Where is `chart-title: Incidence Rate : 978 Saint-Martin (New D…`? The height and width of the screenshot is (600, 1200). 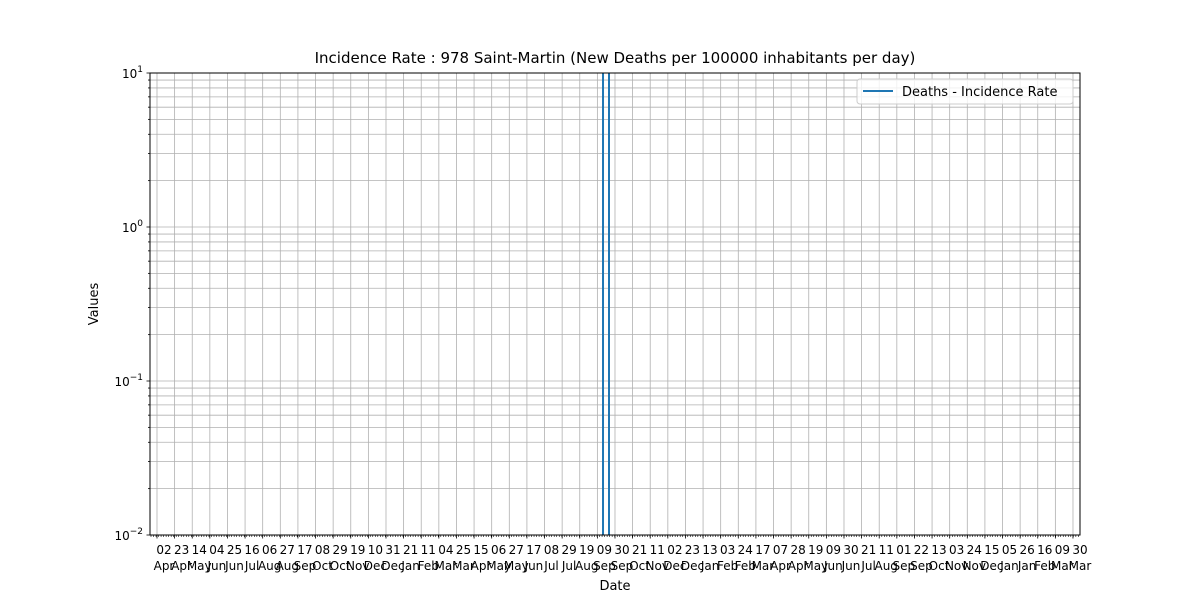 chart-title: Incidence Rate : 978 Saint-Martin (New D… is located at coordinates (615, 58).